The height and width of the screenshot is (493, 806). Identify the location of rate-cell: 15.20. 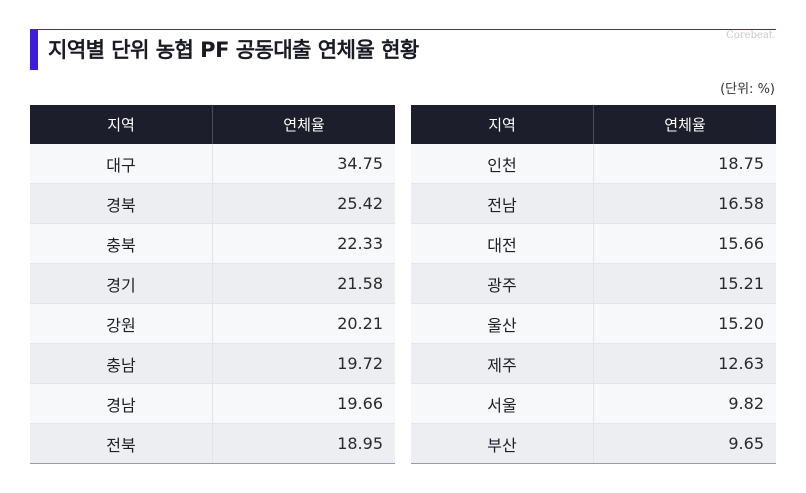
(684, 323).